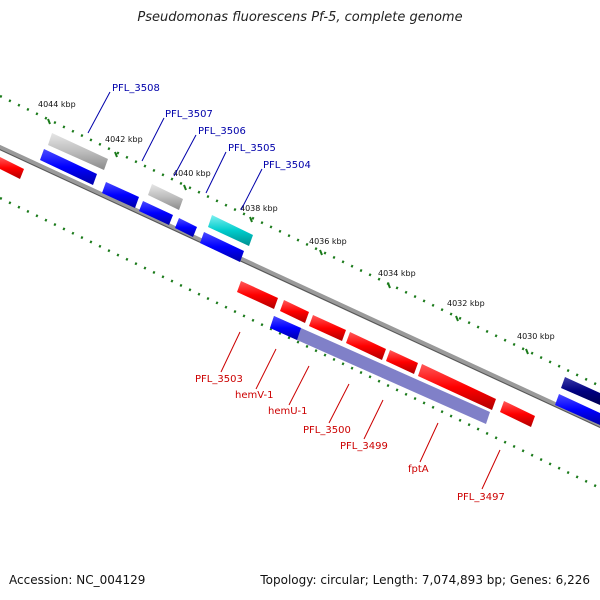  I want to click on lower-leader-lines, so click(360, 410).